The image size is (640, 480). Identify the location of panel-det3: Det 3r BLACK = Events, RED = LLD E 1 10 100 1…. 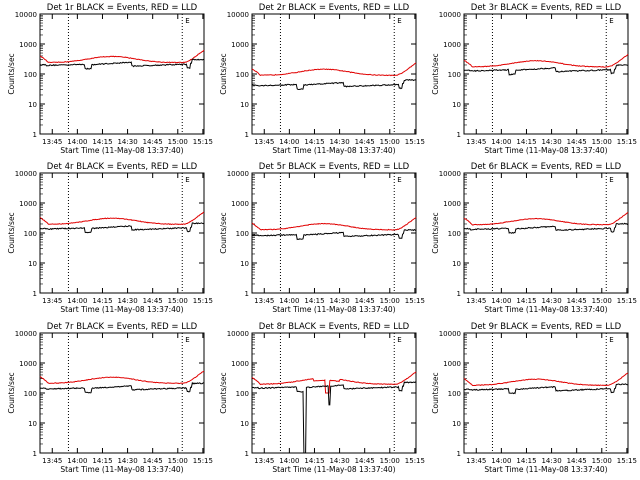
(534, 79).